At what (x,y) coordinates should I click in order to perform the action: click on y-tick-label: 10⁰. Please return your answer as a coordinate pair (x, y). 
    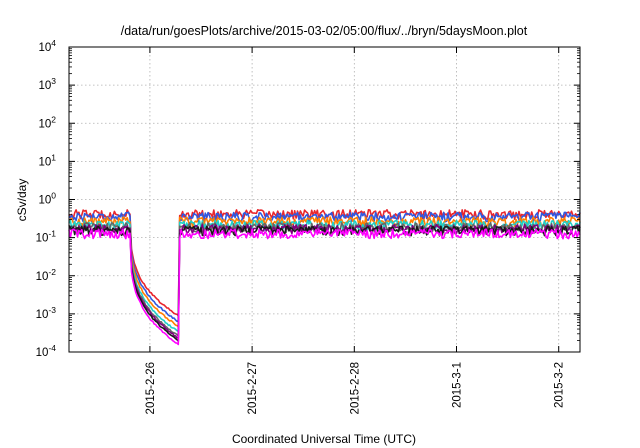
    Looking at the image, I should click on (47, 199).